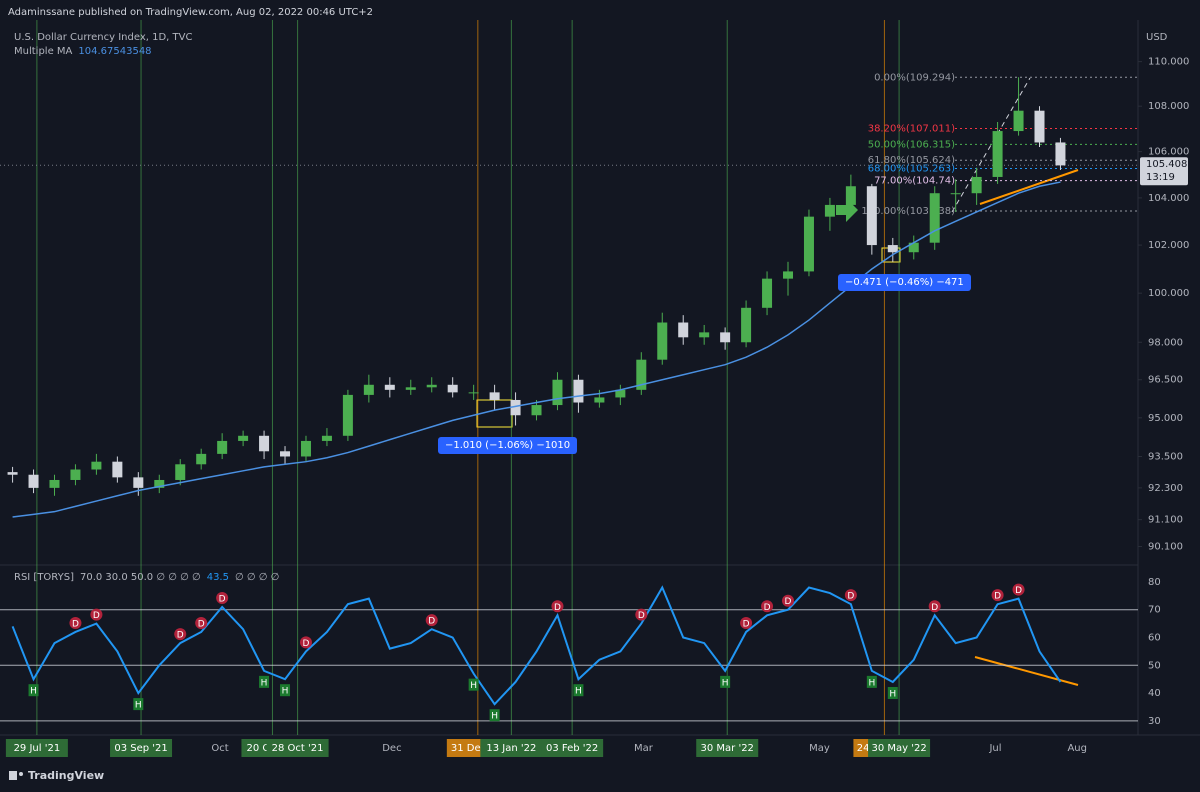  Describe the element at coordinates (1154, 665) in the screenshot. I see `y-tick-label: 50` at that location.